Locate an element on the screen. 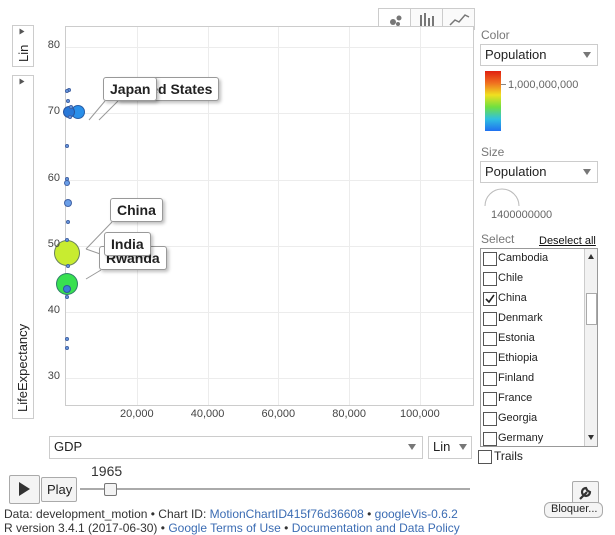 The width and height of the screenshot is (615, 535). color-legend-tick is located at coordinates (503, 84).